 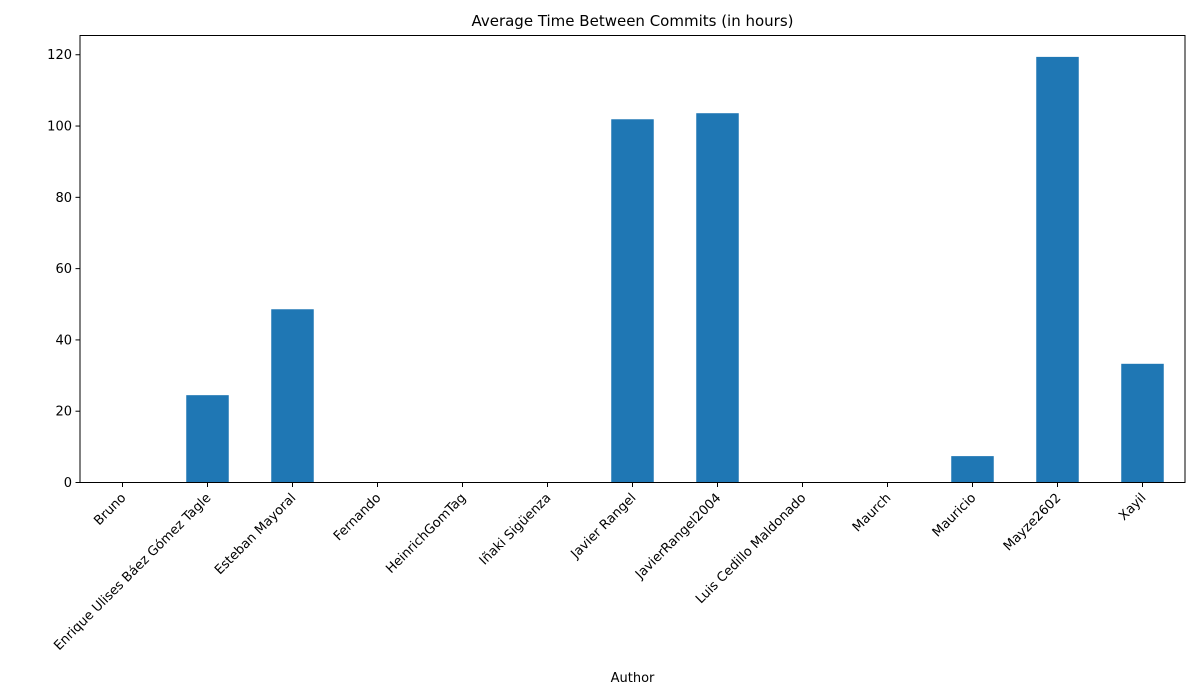 I want to click on x-tick-label: Iñaki Sigüenza, so click(x=516, y=530).